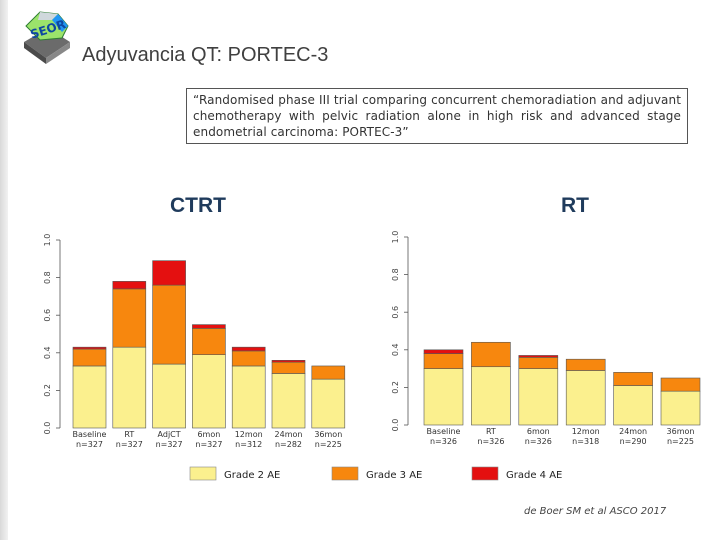 Image resolution: width=720 pixels, height=540 pixels. Describe the element at coordinates (575, 205) in the screenshot. I see `chart-title: RT` at that location.